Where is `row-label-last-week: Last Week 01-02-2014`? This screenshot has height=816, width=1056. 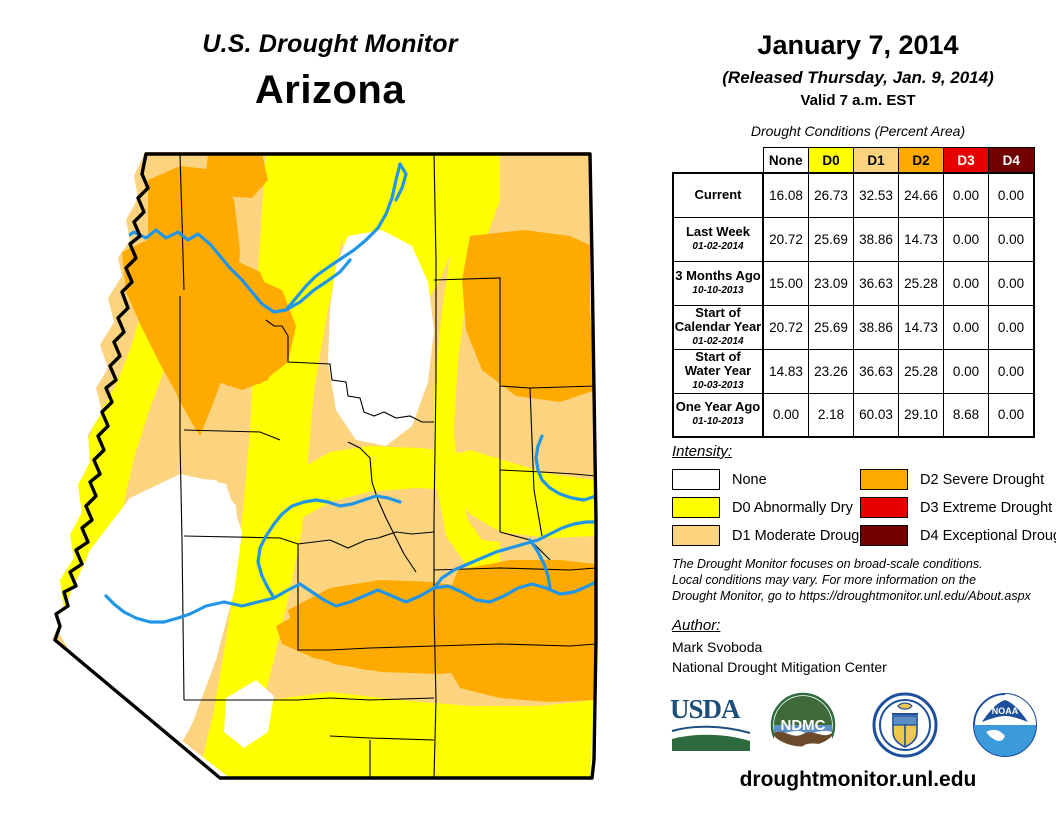 row-label-last-week: Last Week 01-02-2014 is located at coordinates (718, 239).